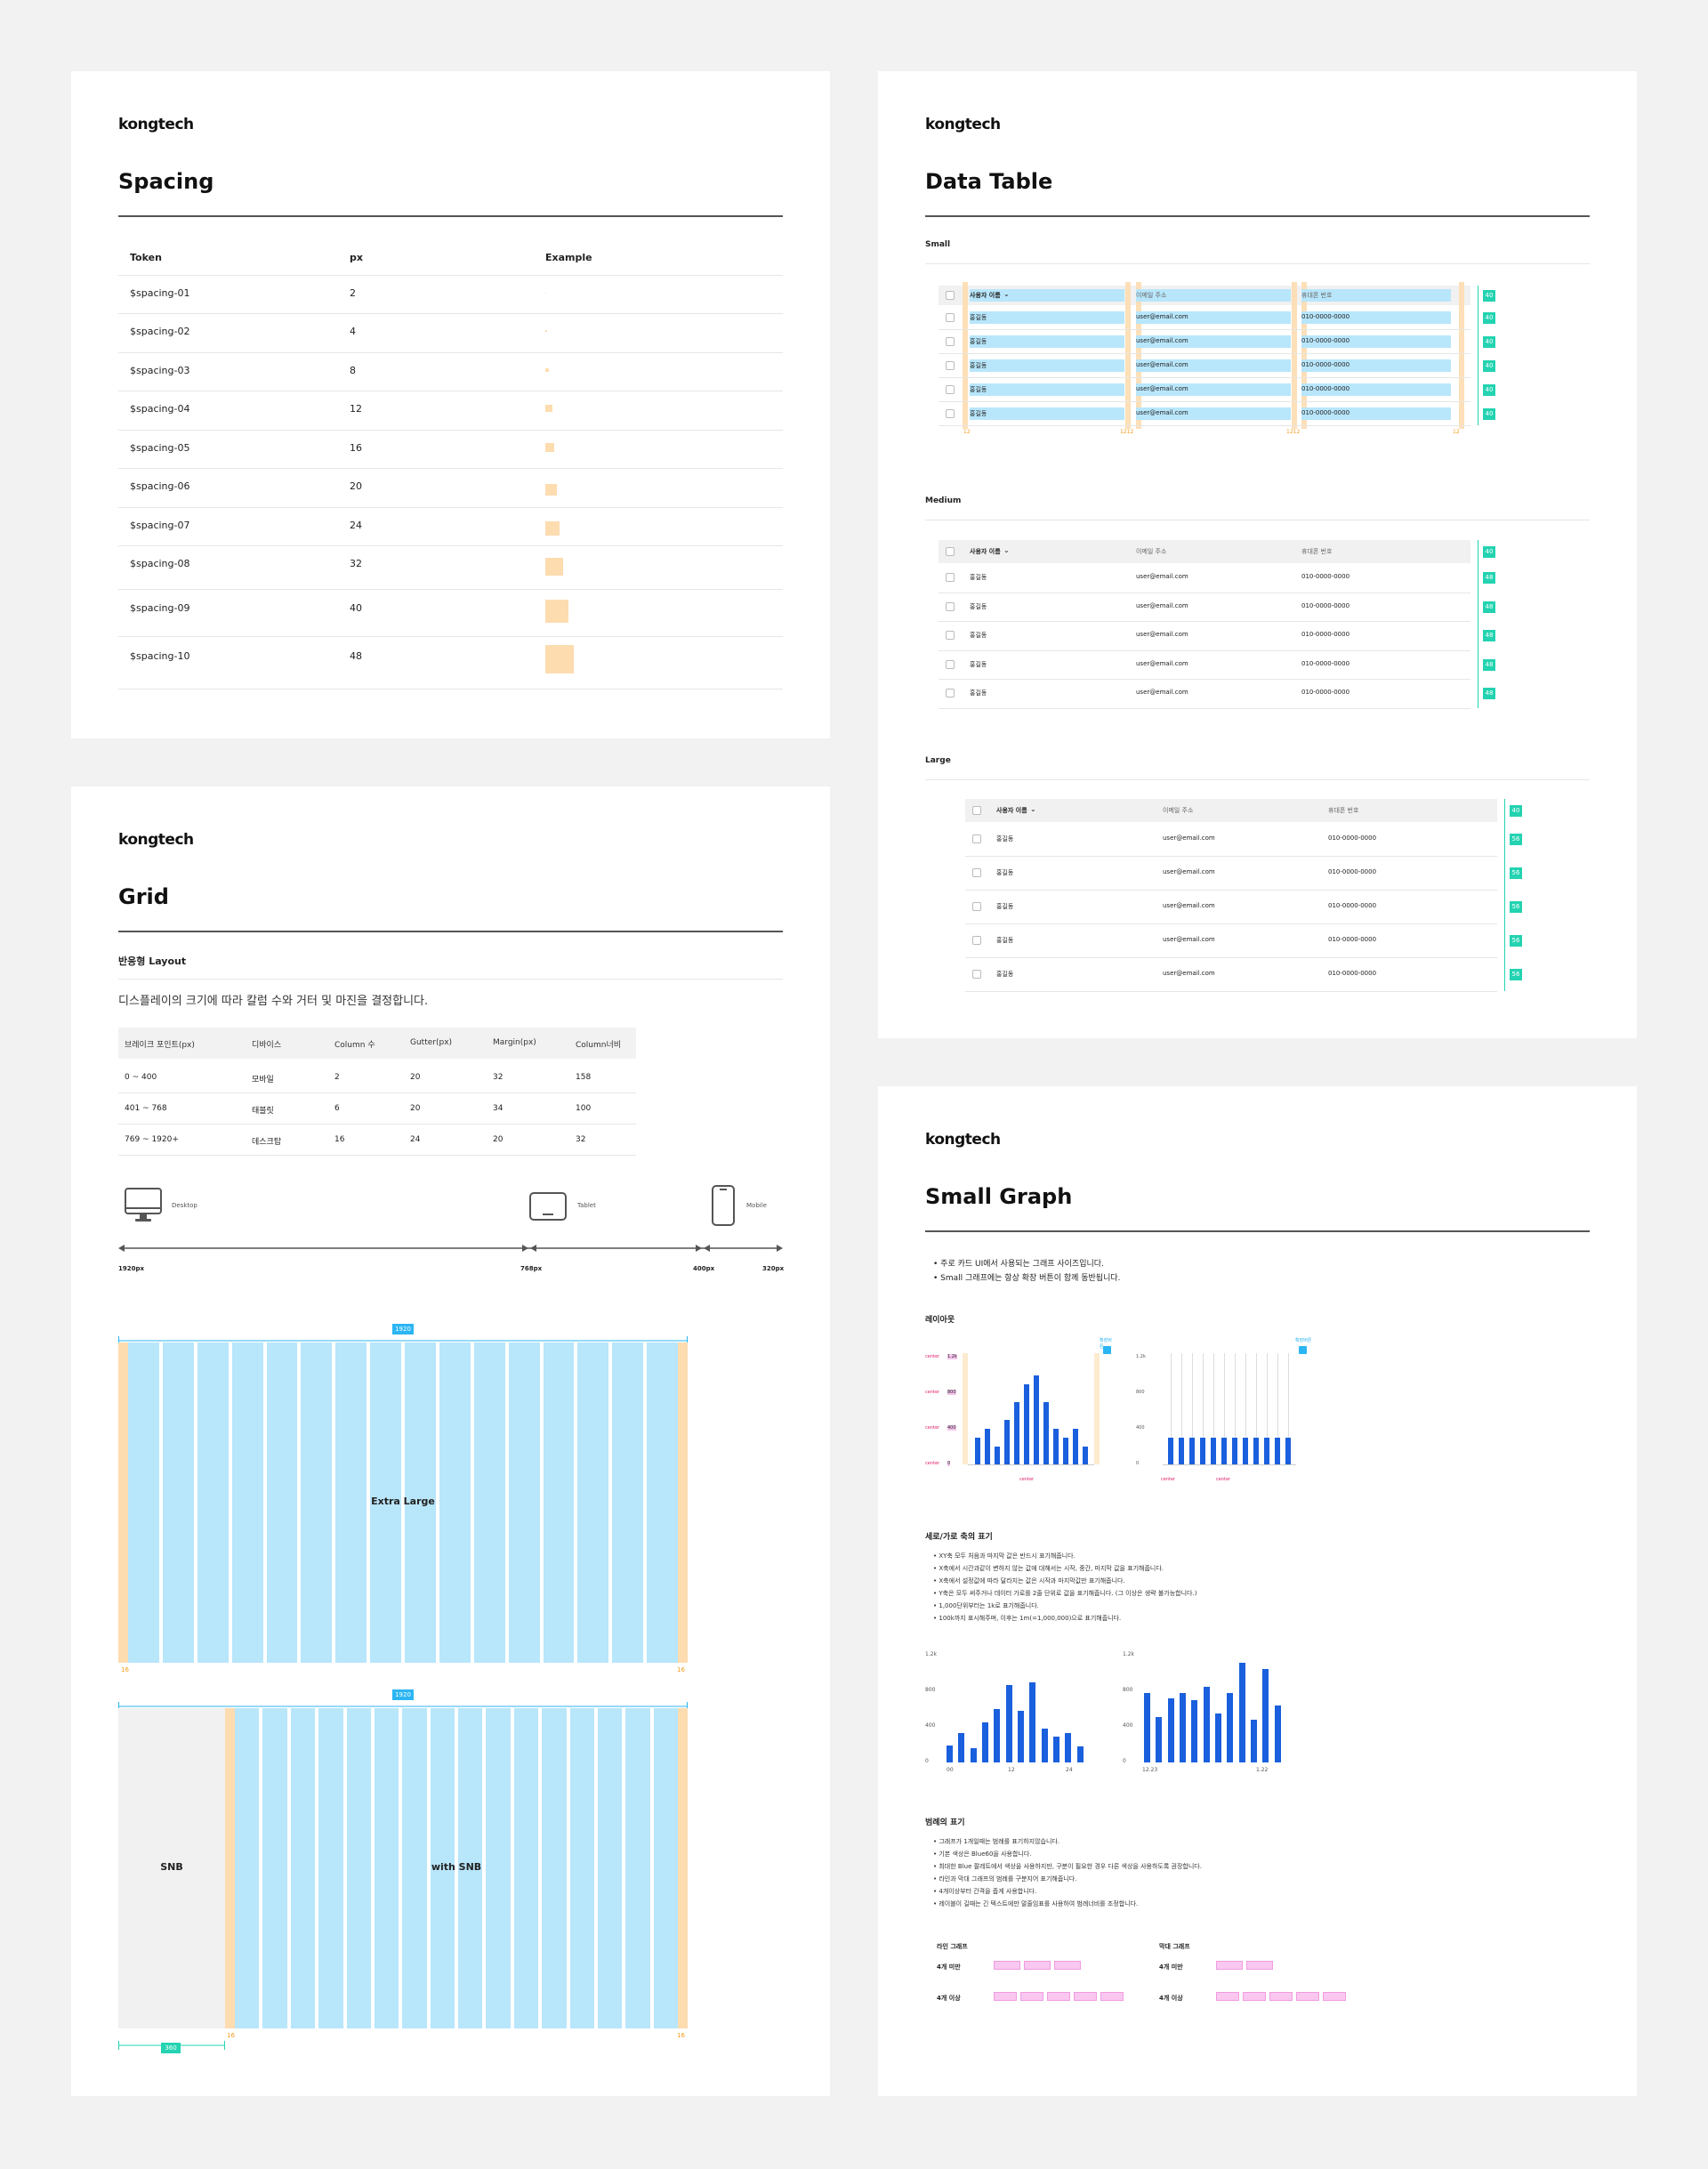 The height and width of the screenshot is (2169, 1708). What do you see at coordinates (581, 1139) in the screenshot?
I see `breakpoint-table-cell: 32` at bounding box center [581, 1139].